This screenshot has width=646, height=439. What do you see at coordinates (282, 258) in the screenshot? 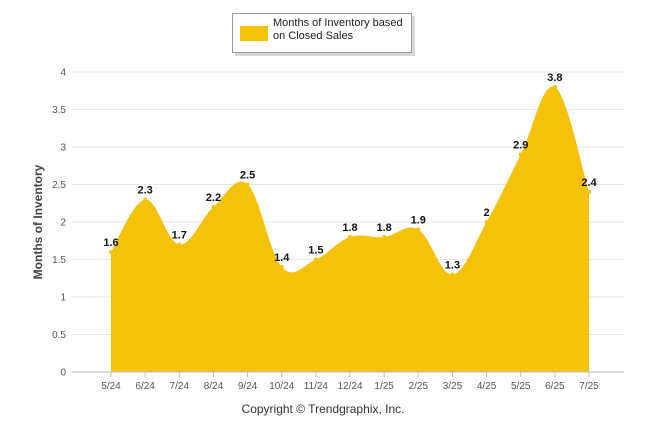
I see `data-label: 1.4` at bounding box center [282, 258].